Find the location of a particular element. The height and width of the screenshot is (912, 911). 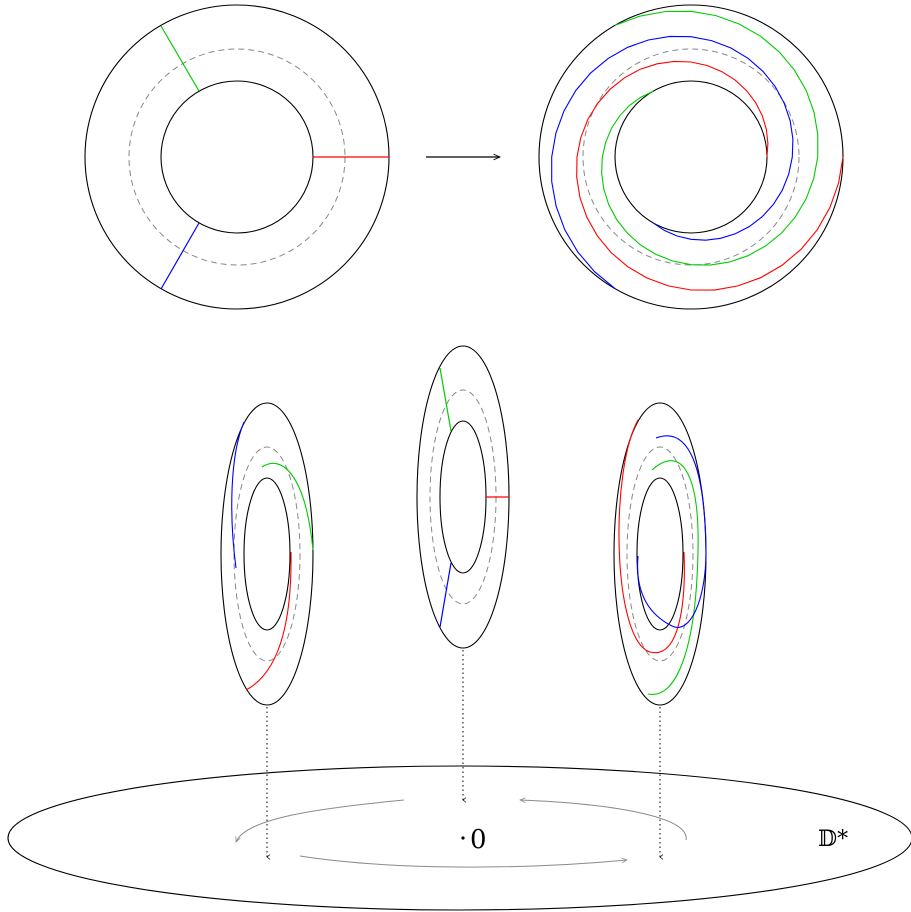

blue-curve is located at coordinates (238, 495).